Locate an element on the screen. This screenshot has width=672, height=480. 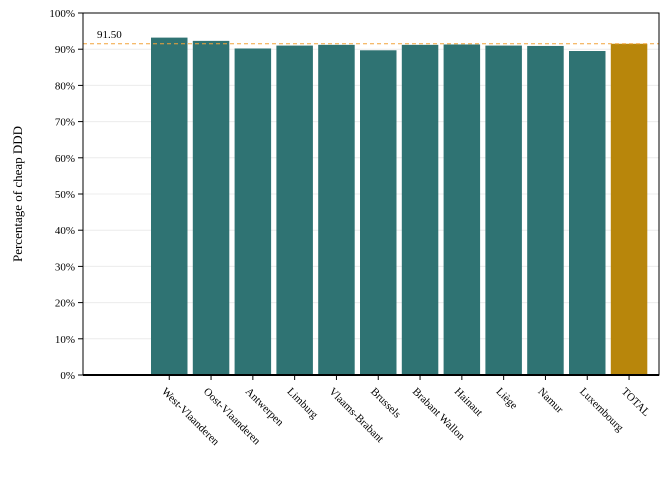
bar-total is located at coordinates (629, 209).